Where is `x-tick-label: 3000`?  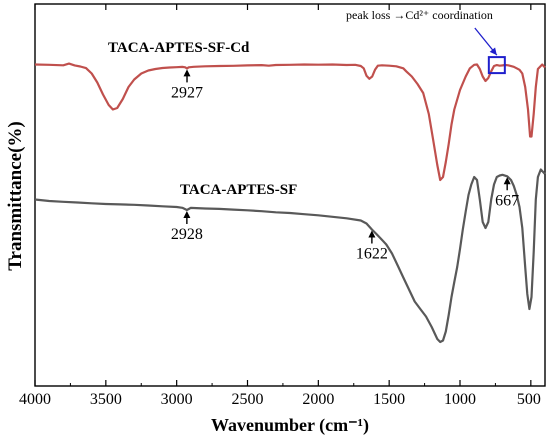 x-tick-label: 3000 is located at coordinates (177, 399).